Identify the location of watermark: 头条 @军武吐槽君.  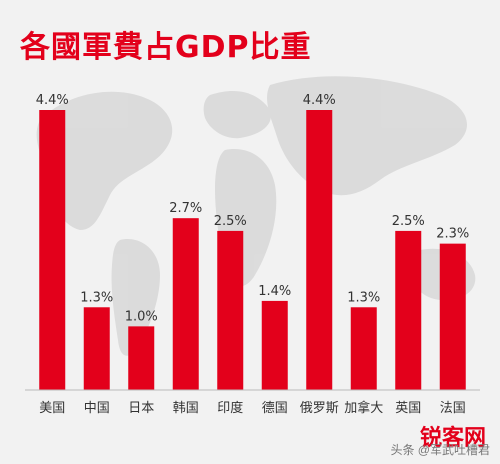
(440, 450).